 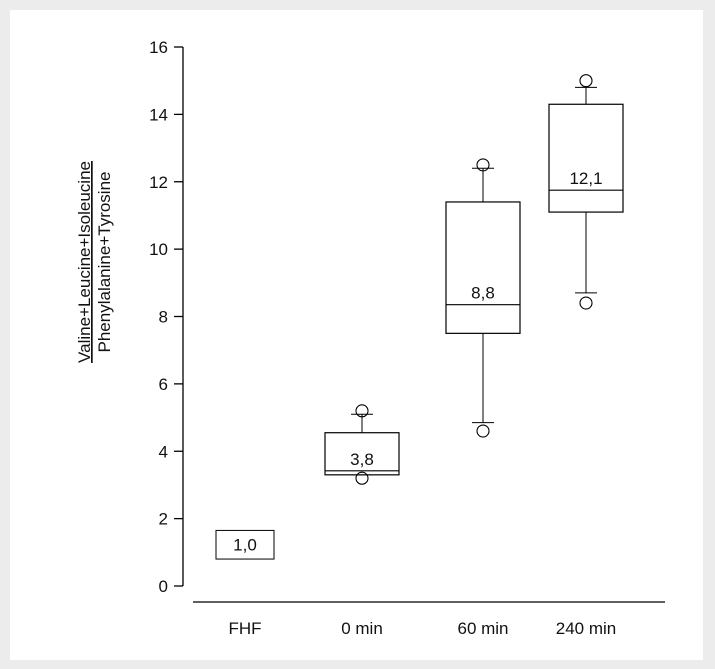 I want to click on box-fhf: 1,0, so click(x=245, y=544).